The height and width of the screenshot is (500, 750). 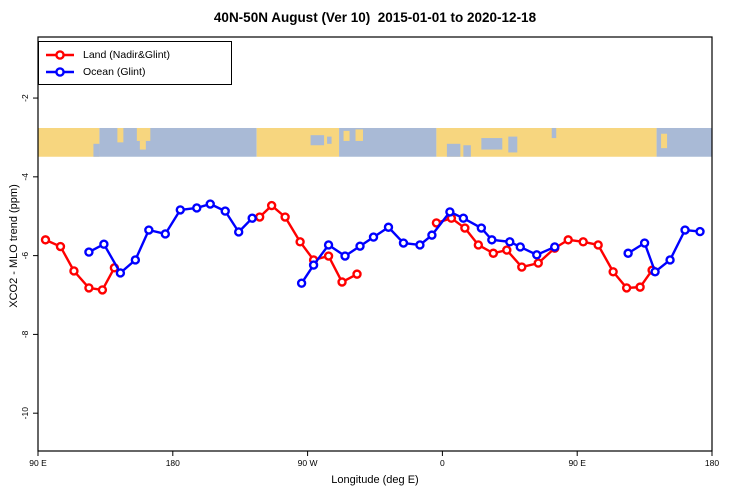 What do you see at coordinates (25, 334) in the screenshot?
I see `y-tick-label: -8` at bounding box center [25, 334].